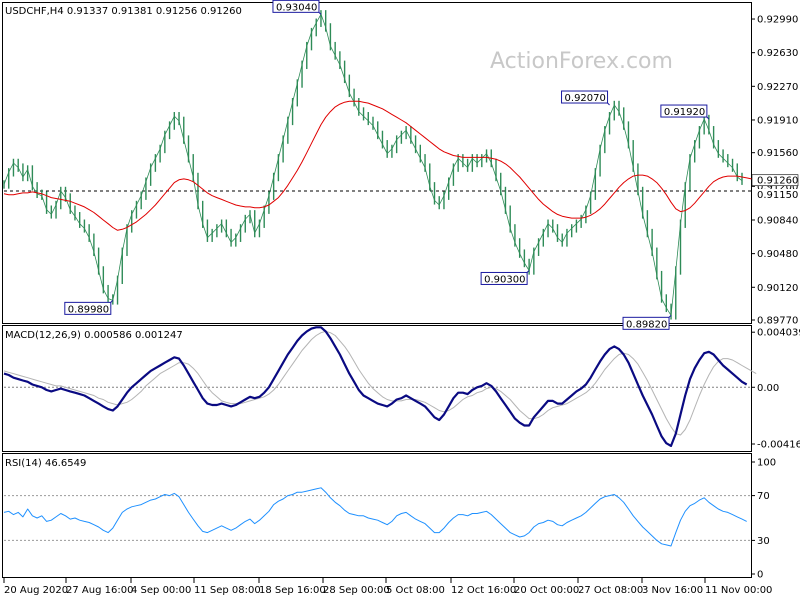  I want to click on x-tick-label: 11 Nov 00:00, so click(738, 590).